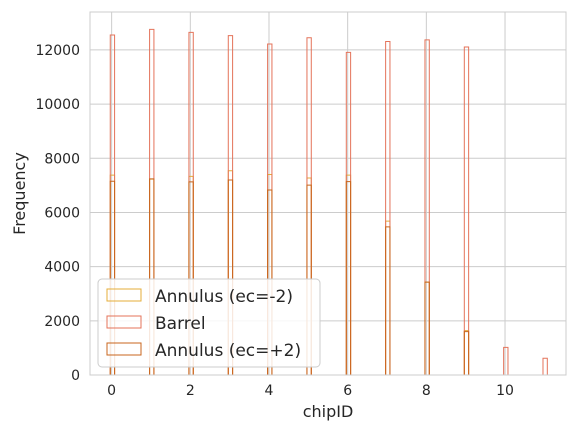  Describe the element at coordinates (328, 411) in the screenshot. I see `x-axis-label: chipID` at that location.